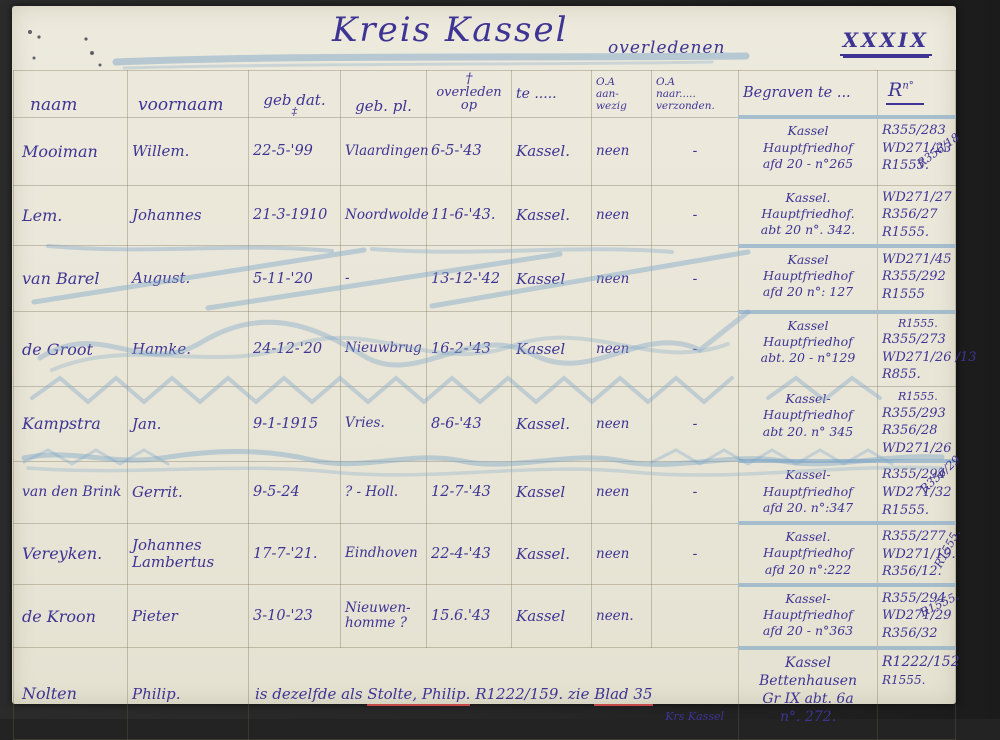  I want to click on col-header-oa-aanwezig: O.A aan- wezig, so click(621, 94).